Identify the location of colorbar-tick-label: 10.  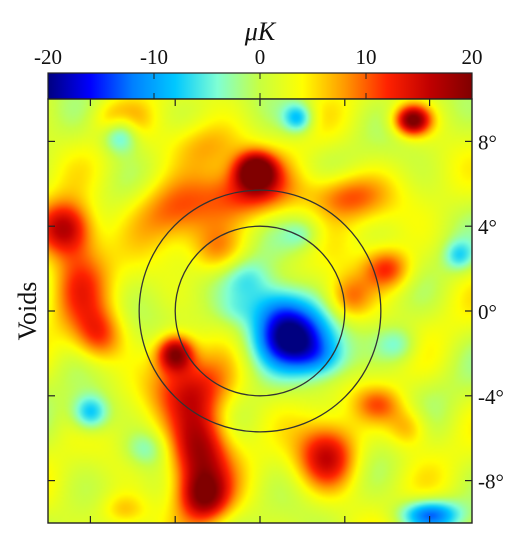
(366, 57).